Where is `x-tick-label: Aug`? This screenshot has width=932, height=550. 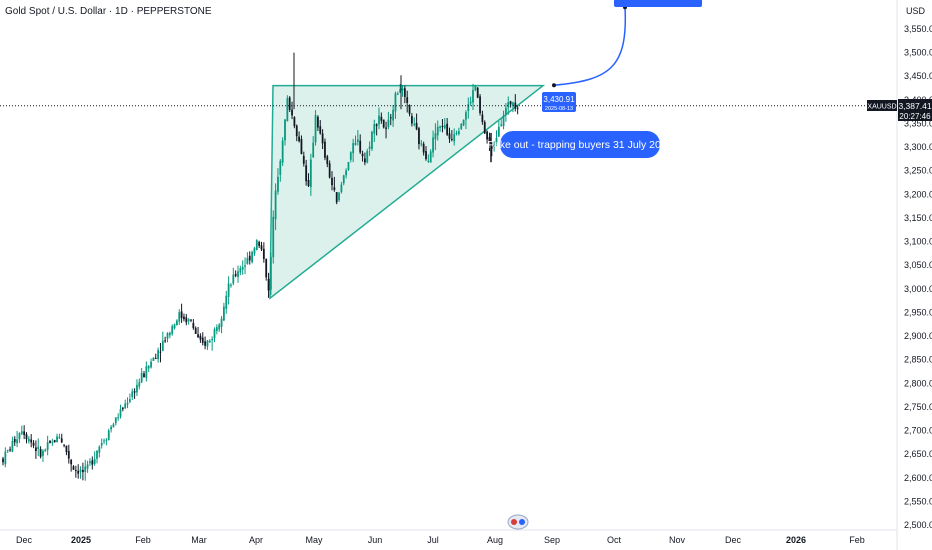 x-tick-label: Aug is located at coordinates (495, 540).